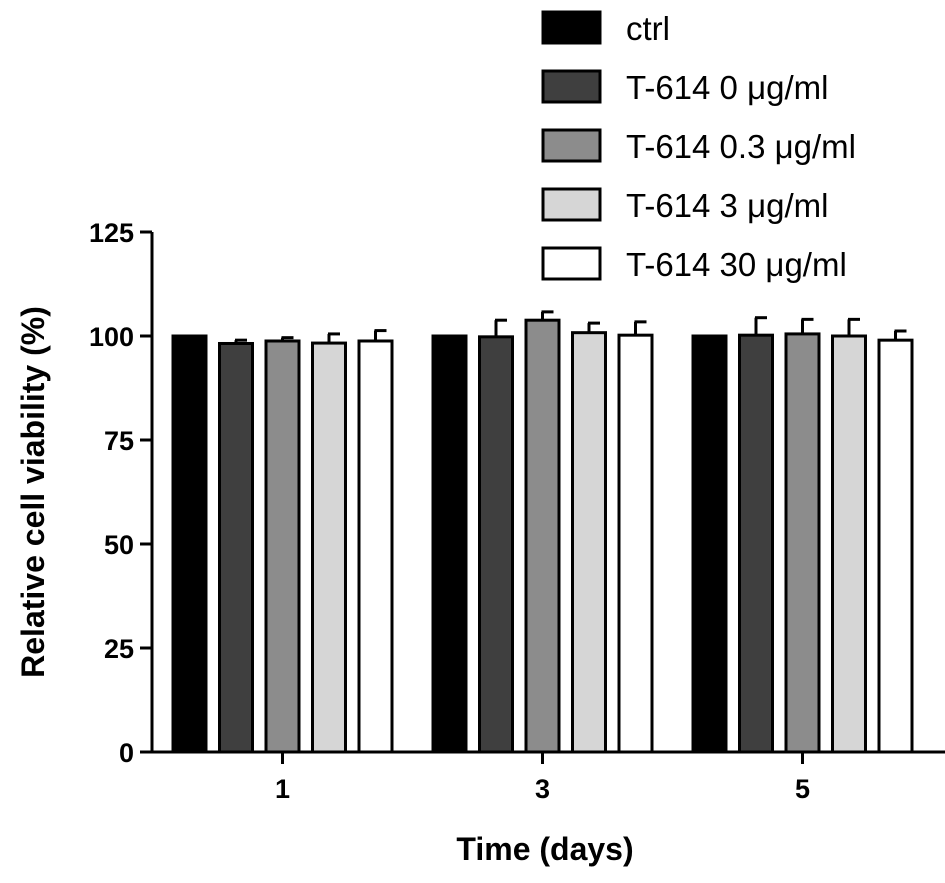 Image resolution: width=945 pixels, height=883 pixels. Describe the element at coordinates (542, 789) in the screenshot. I see `x-tick-label: 3` at that location.